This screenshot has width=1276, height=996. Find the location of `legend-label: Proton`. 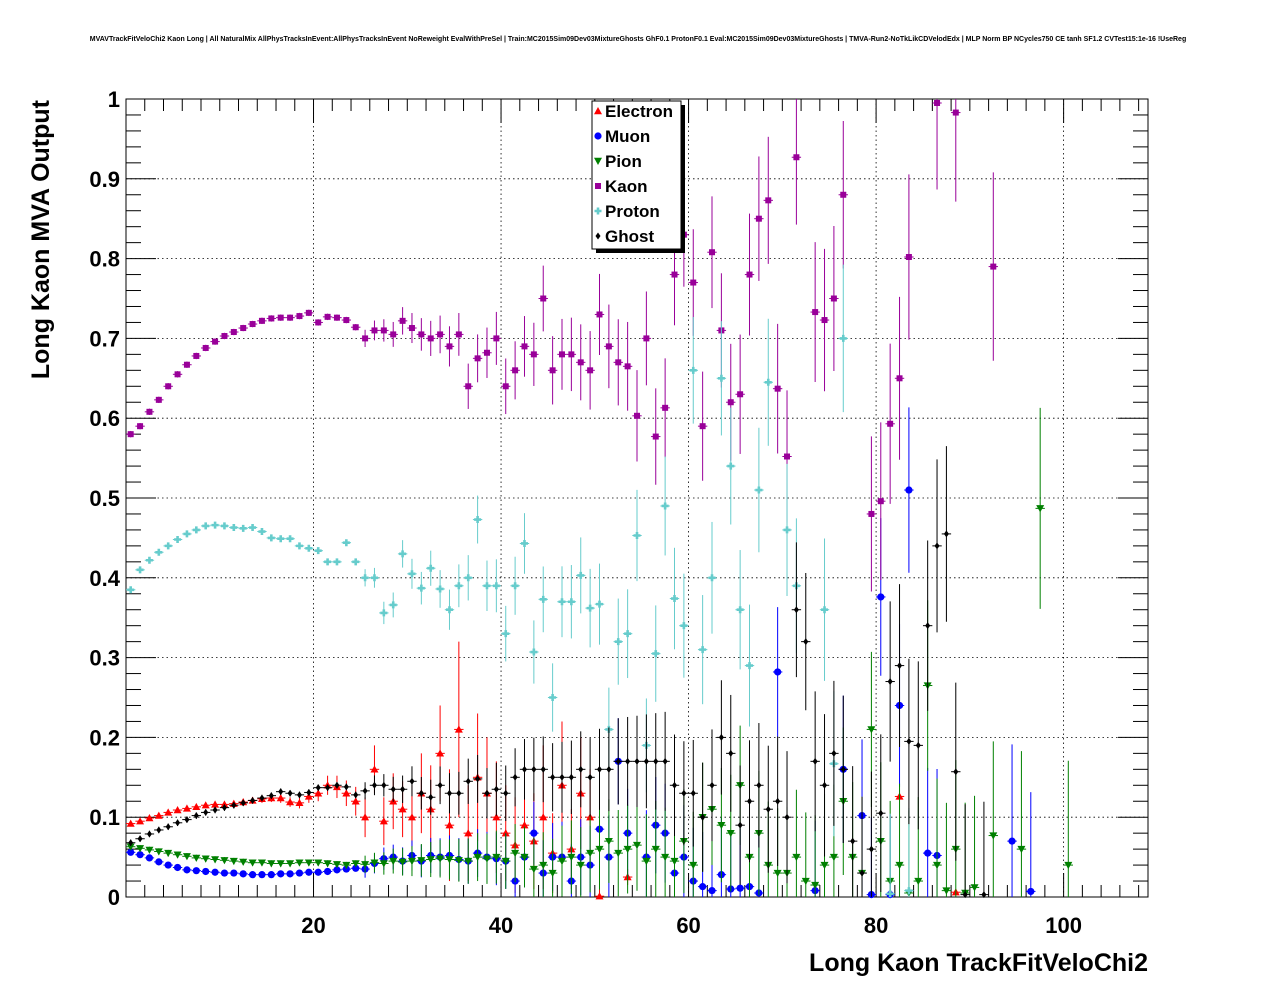

legend-label: Proton is located at coordinates (632, 211).